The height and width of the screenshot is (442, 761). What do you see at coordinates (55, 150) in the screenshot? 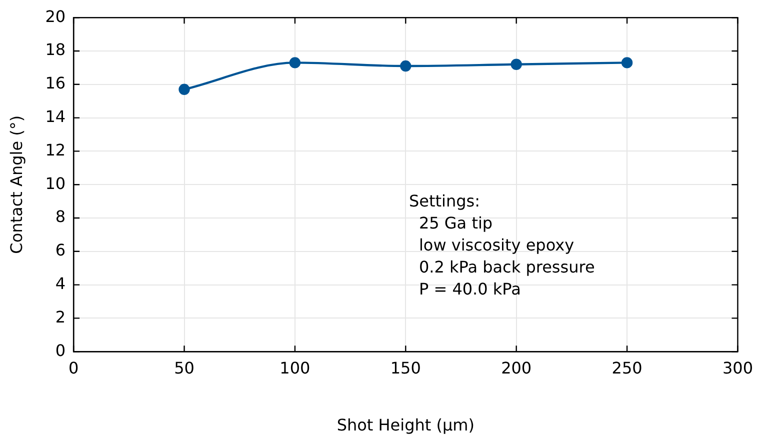
I see `y-tick-label: 12` at bounding box center [55, 150].